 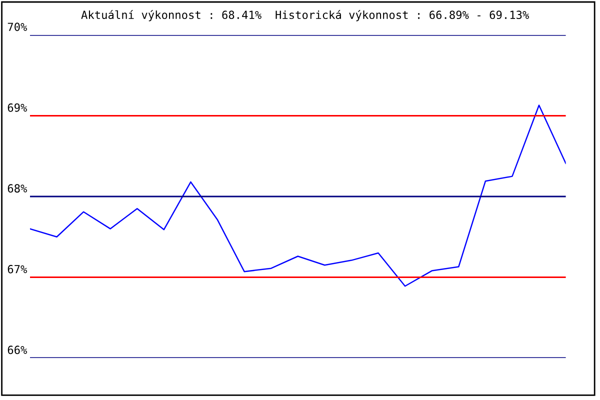 I want to click on y-tick-label: 69%, so click(x=18, y=107).